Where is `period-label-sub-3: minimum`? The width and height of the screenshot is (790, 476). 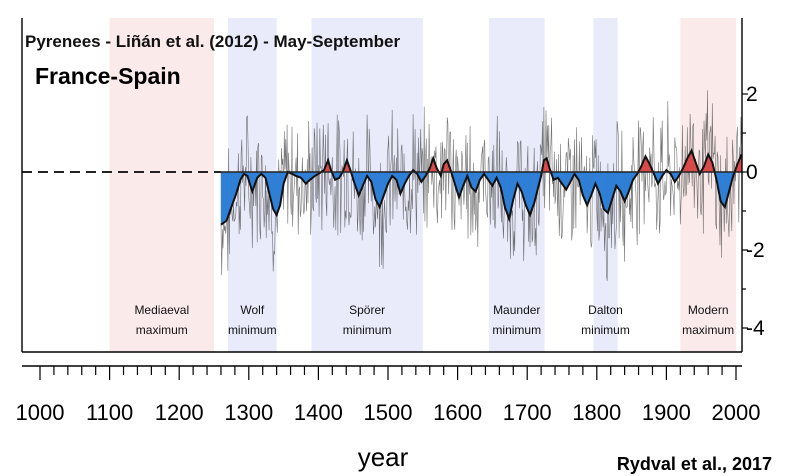
period-label-sub-3: minimum is located at coordinates (516, 330).